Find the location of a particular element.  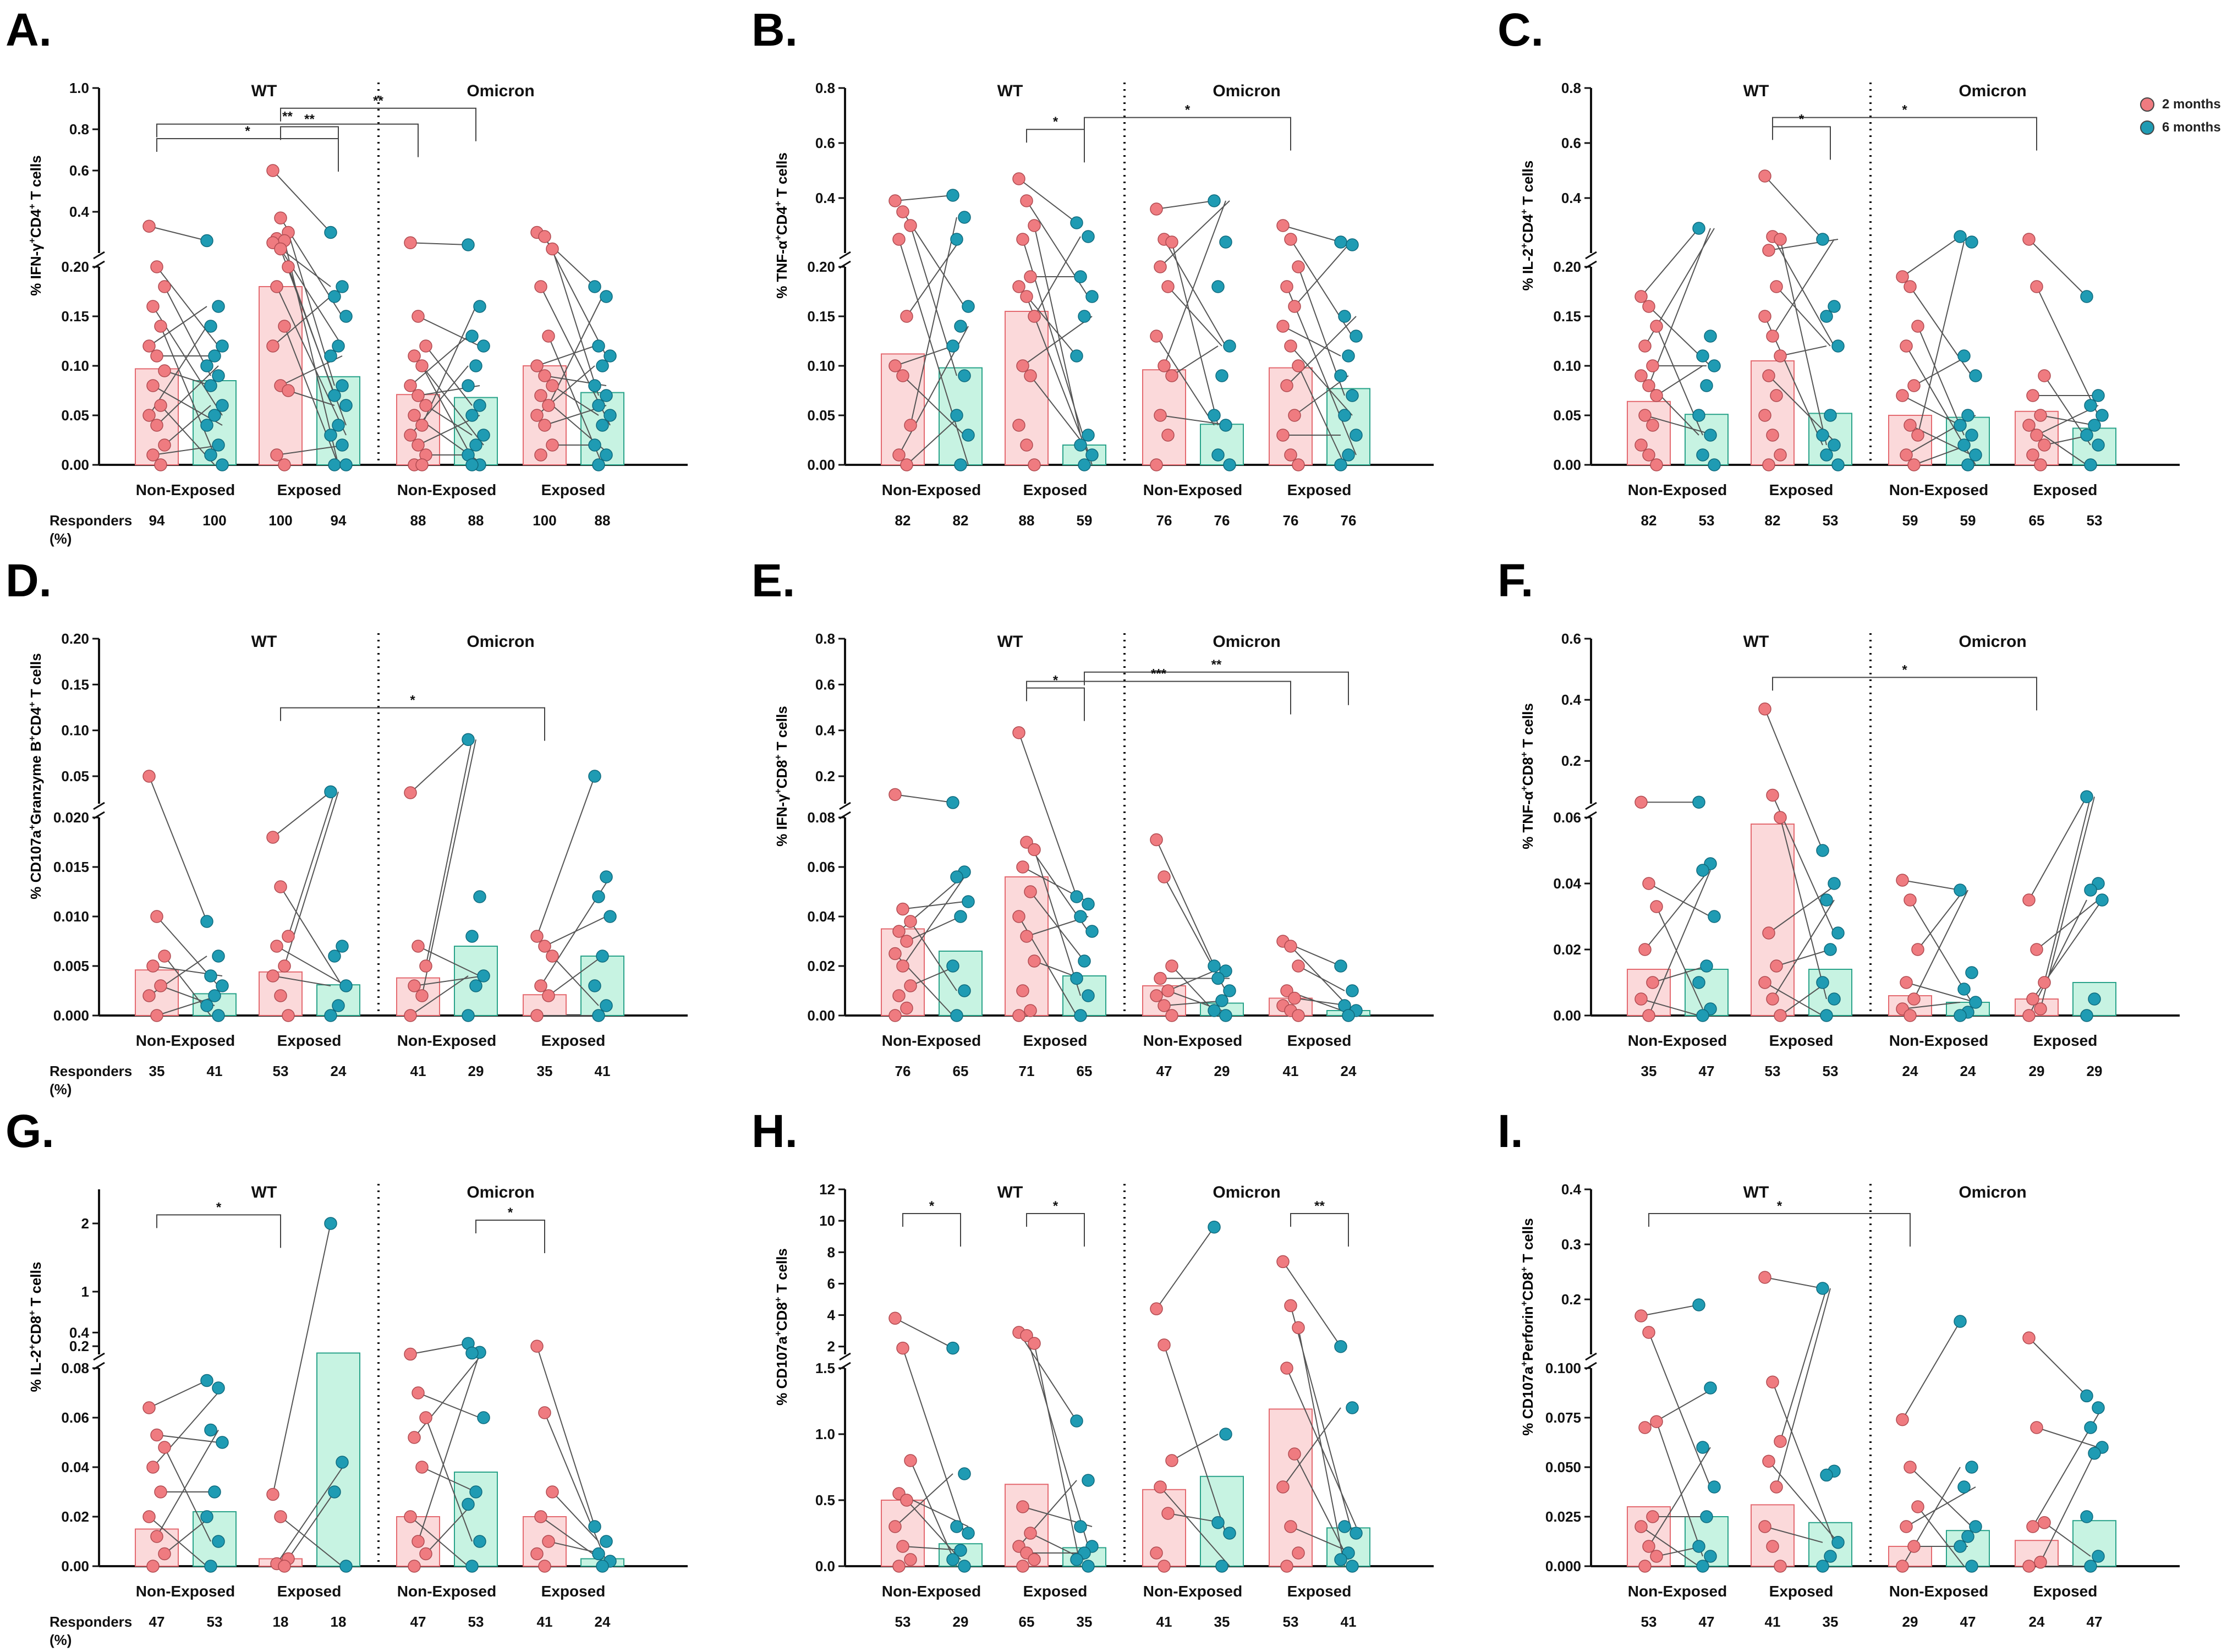

y-tick-label: 0.00 is located at coordinates (75, 465).